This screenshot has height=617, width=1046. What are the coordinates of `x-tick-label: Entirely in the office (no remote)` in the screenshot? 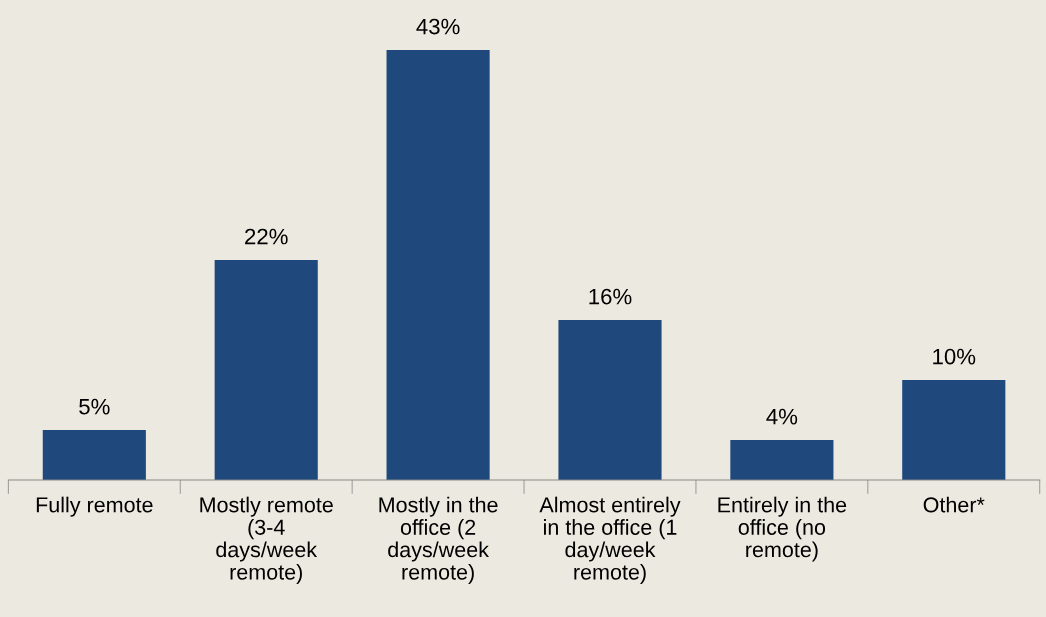 It's located at (782, 529).